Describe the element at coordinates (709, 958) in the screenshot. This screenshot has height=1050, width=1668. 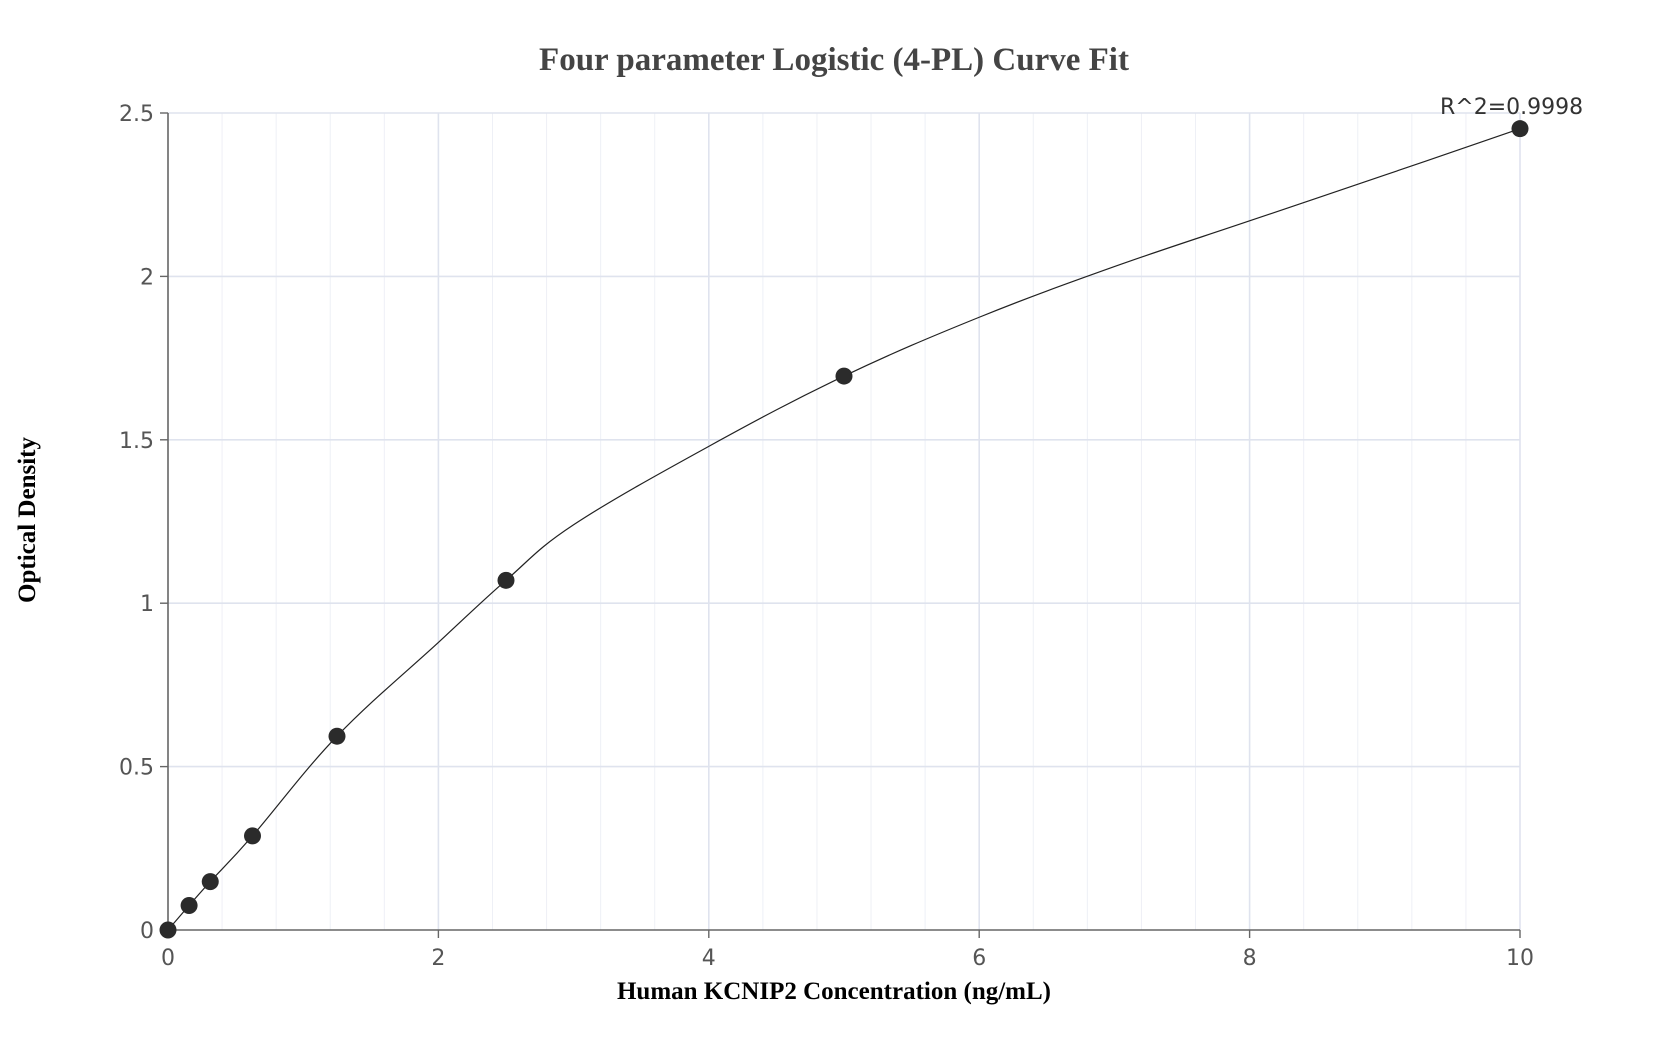
I see `x-tick-label: 4` at that location.